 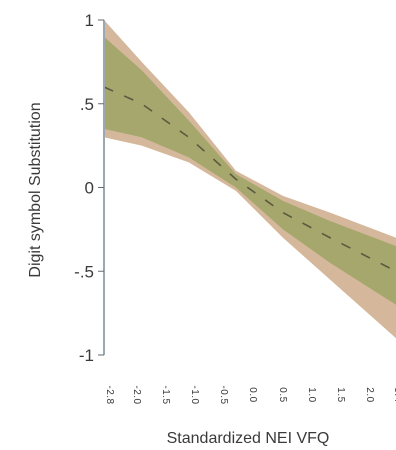 I want to click on y-tick-label: 1, so click(x=89, y=20).